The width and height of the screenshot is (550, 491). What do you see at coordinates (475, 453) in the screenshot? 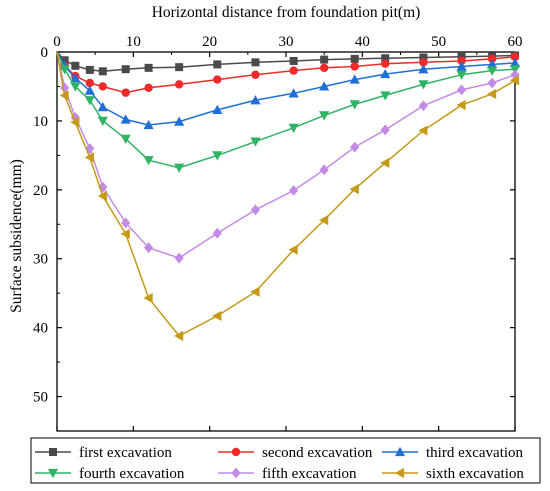
I see `legend-label: third excavation` at bounding box center [475, 453].